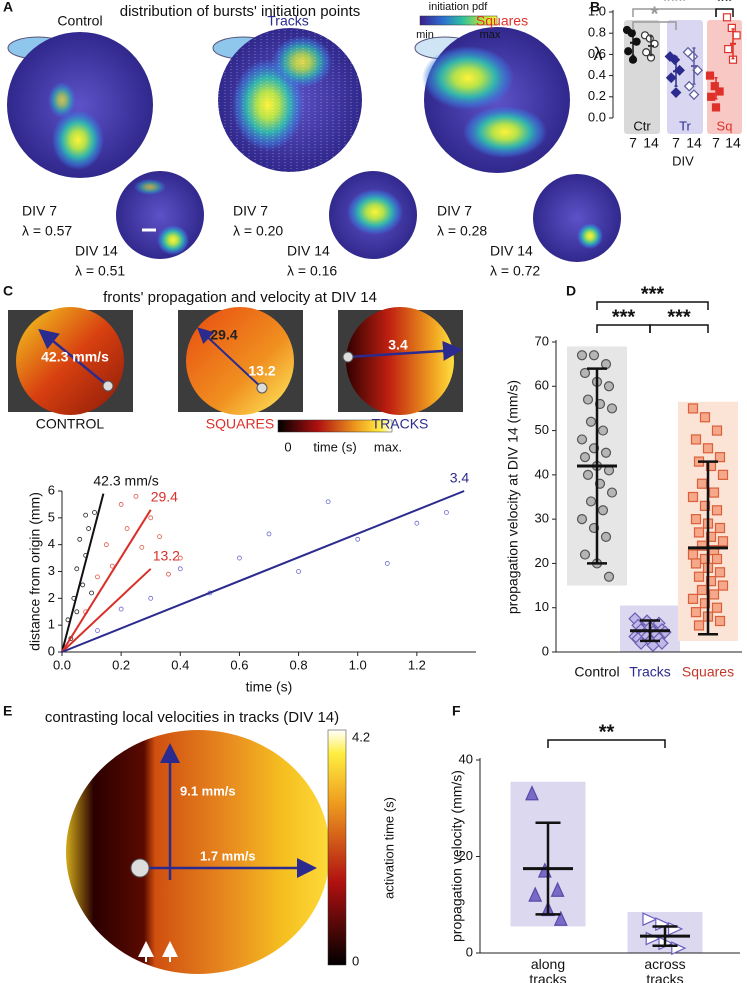 The height and width of the screenshot is (983, 747). What do you see at coordinates (39, 211) in the screenshot?
I see `div-label: DIV 7` at bounding box center [39, 211].